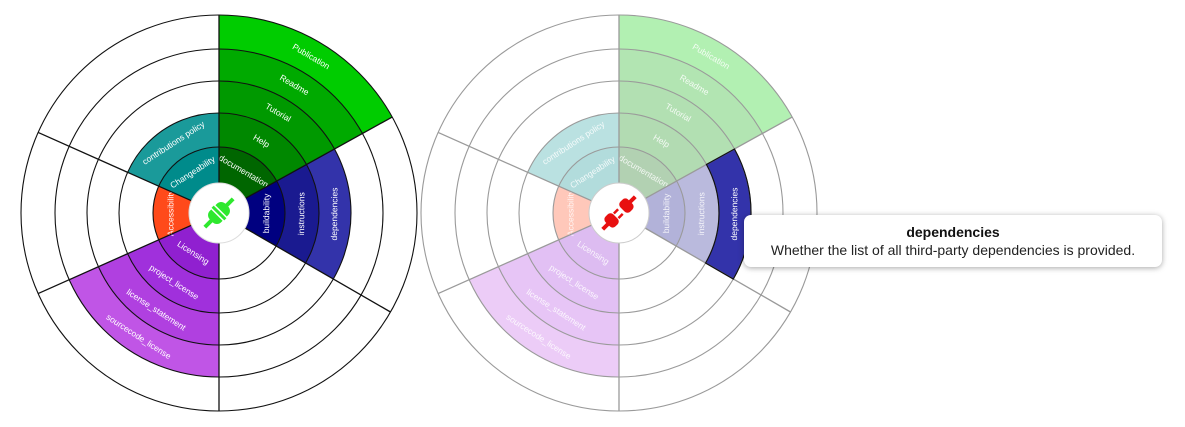  What do you see at coordinates (953, 232) in the screenshot?
I see `tooltip-title: dependencies` at bounding box center [953, 232].